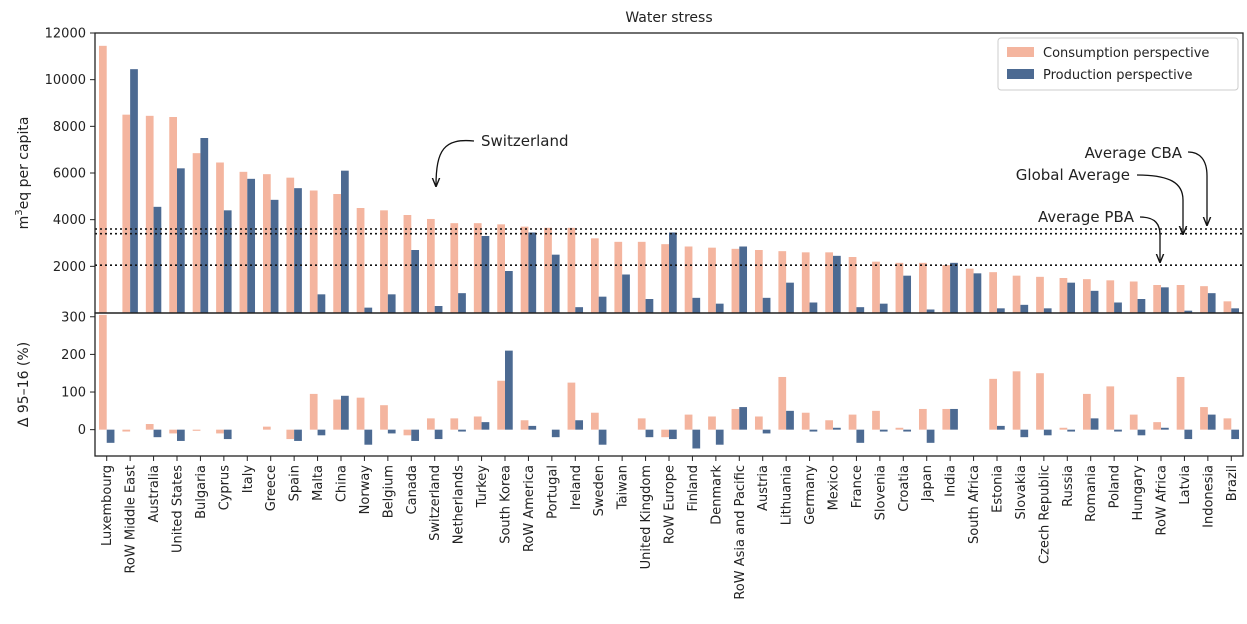  What do you see at coordinates (342, 483) in the screenshot?
I see `xtick-label-10: China` at bounding box center [342, 483].